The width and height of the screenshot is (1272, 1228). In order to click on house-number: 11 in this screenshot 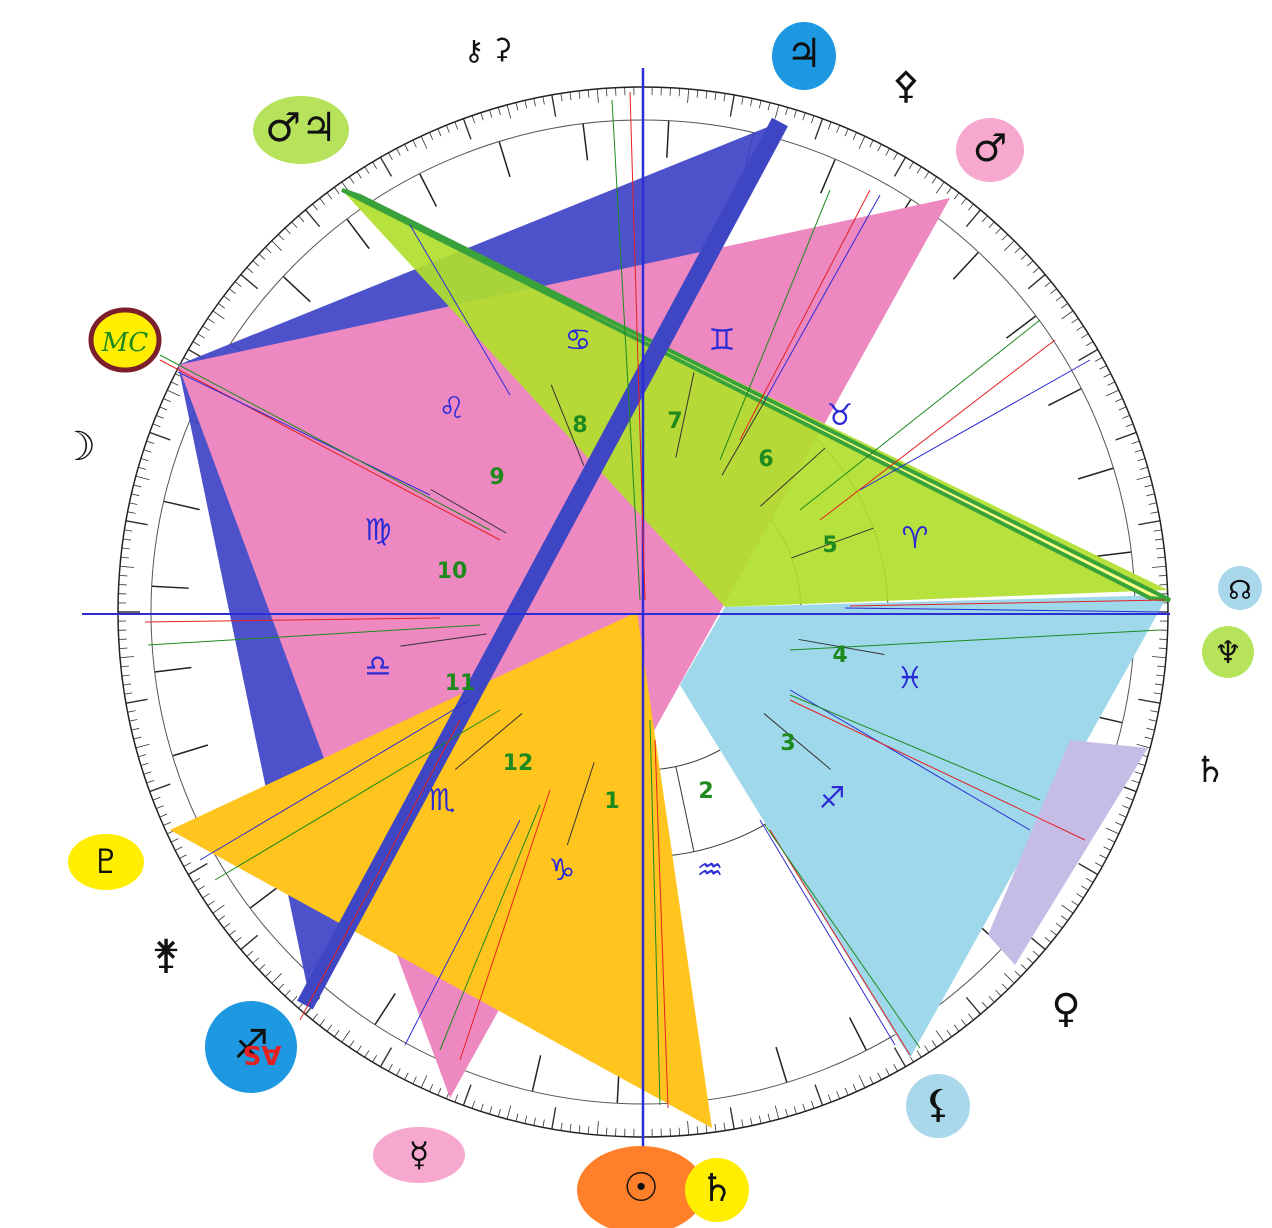, I will do `click(460, 683)`.